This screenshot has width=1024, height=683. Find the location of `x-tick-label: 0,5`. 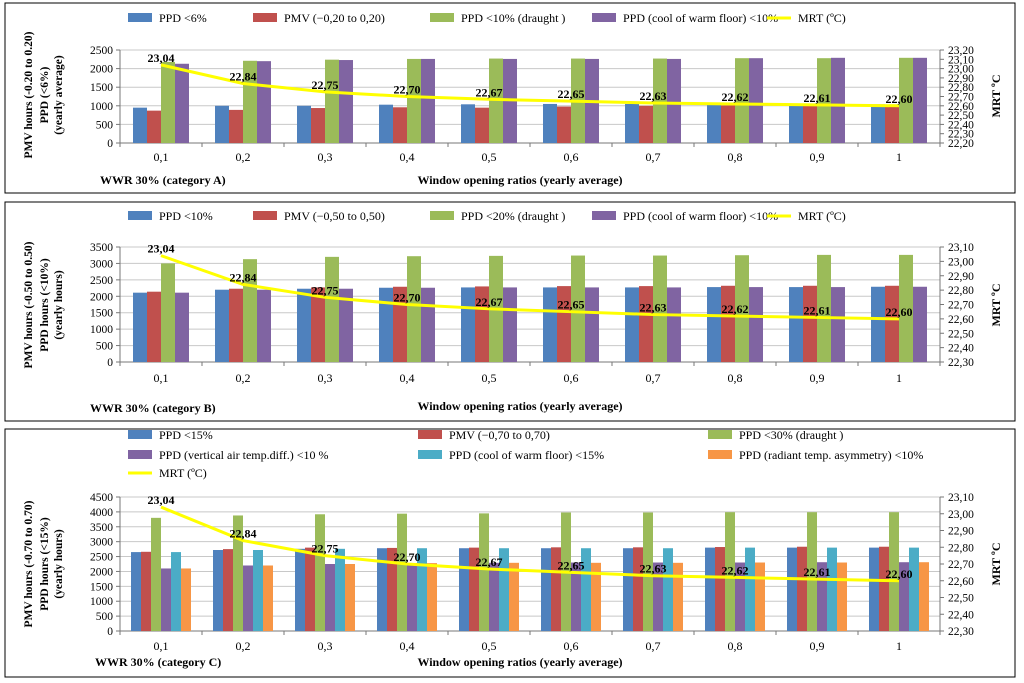

x-tick-label: 0,5 is located at coordinates (489, 378).